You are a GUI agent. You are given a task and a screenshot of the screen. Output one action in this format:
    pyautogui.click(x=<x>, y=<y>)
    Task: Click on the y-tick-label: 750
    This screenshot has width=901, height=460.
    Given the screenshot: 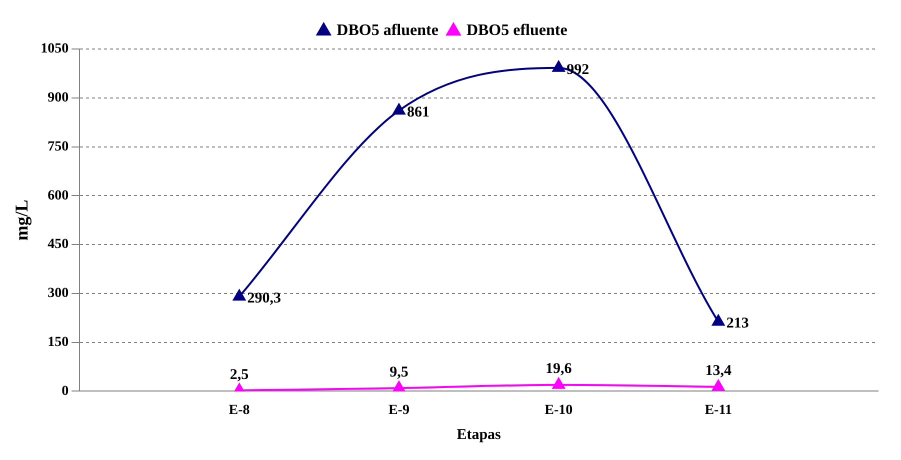 What is the action you would take?
    pyautogui.click(x=58, y=146)
    